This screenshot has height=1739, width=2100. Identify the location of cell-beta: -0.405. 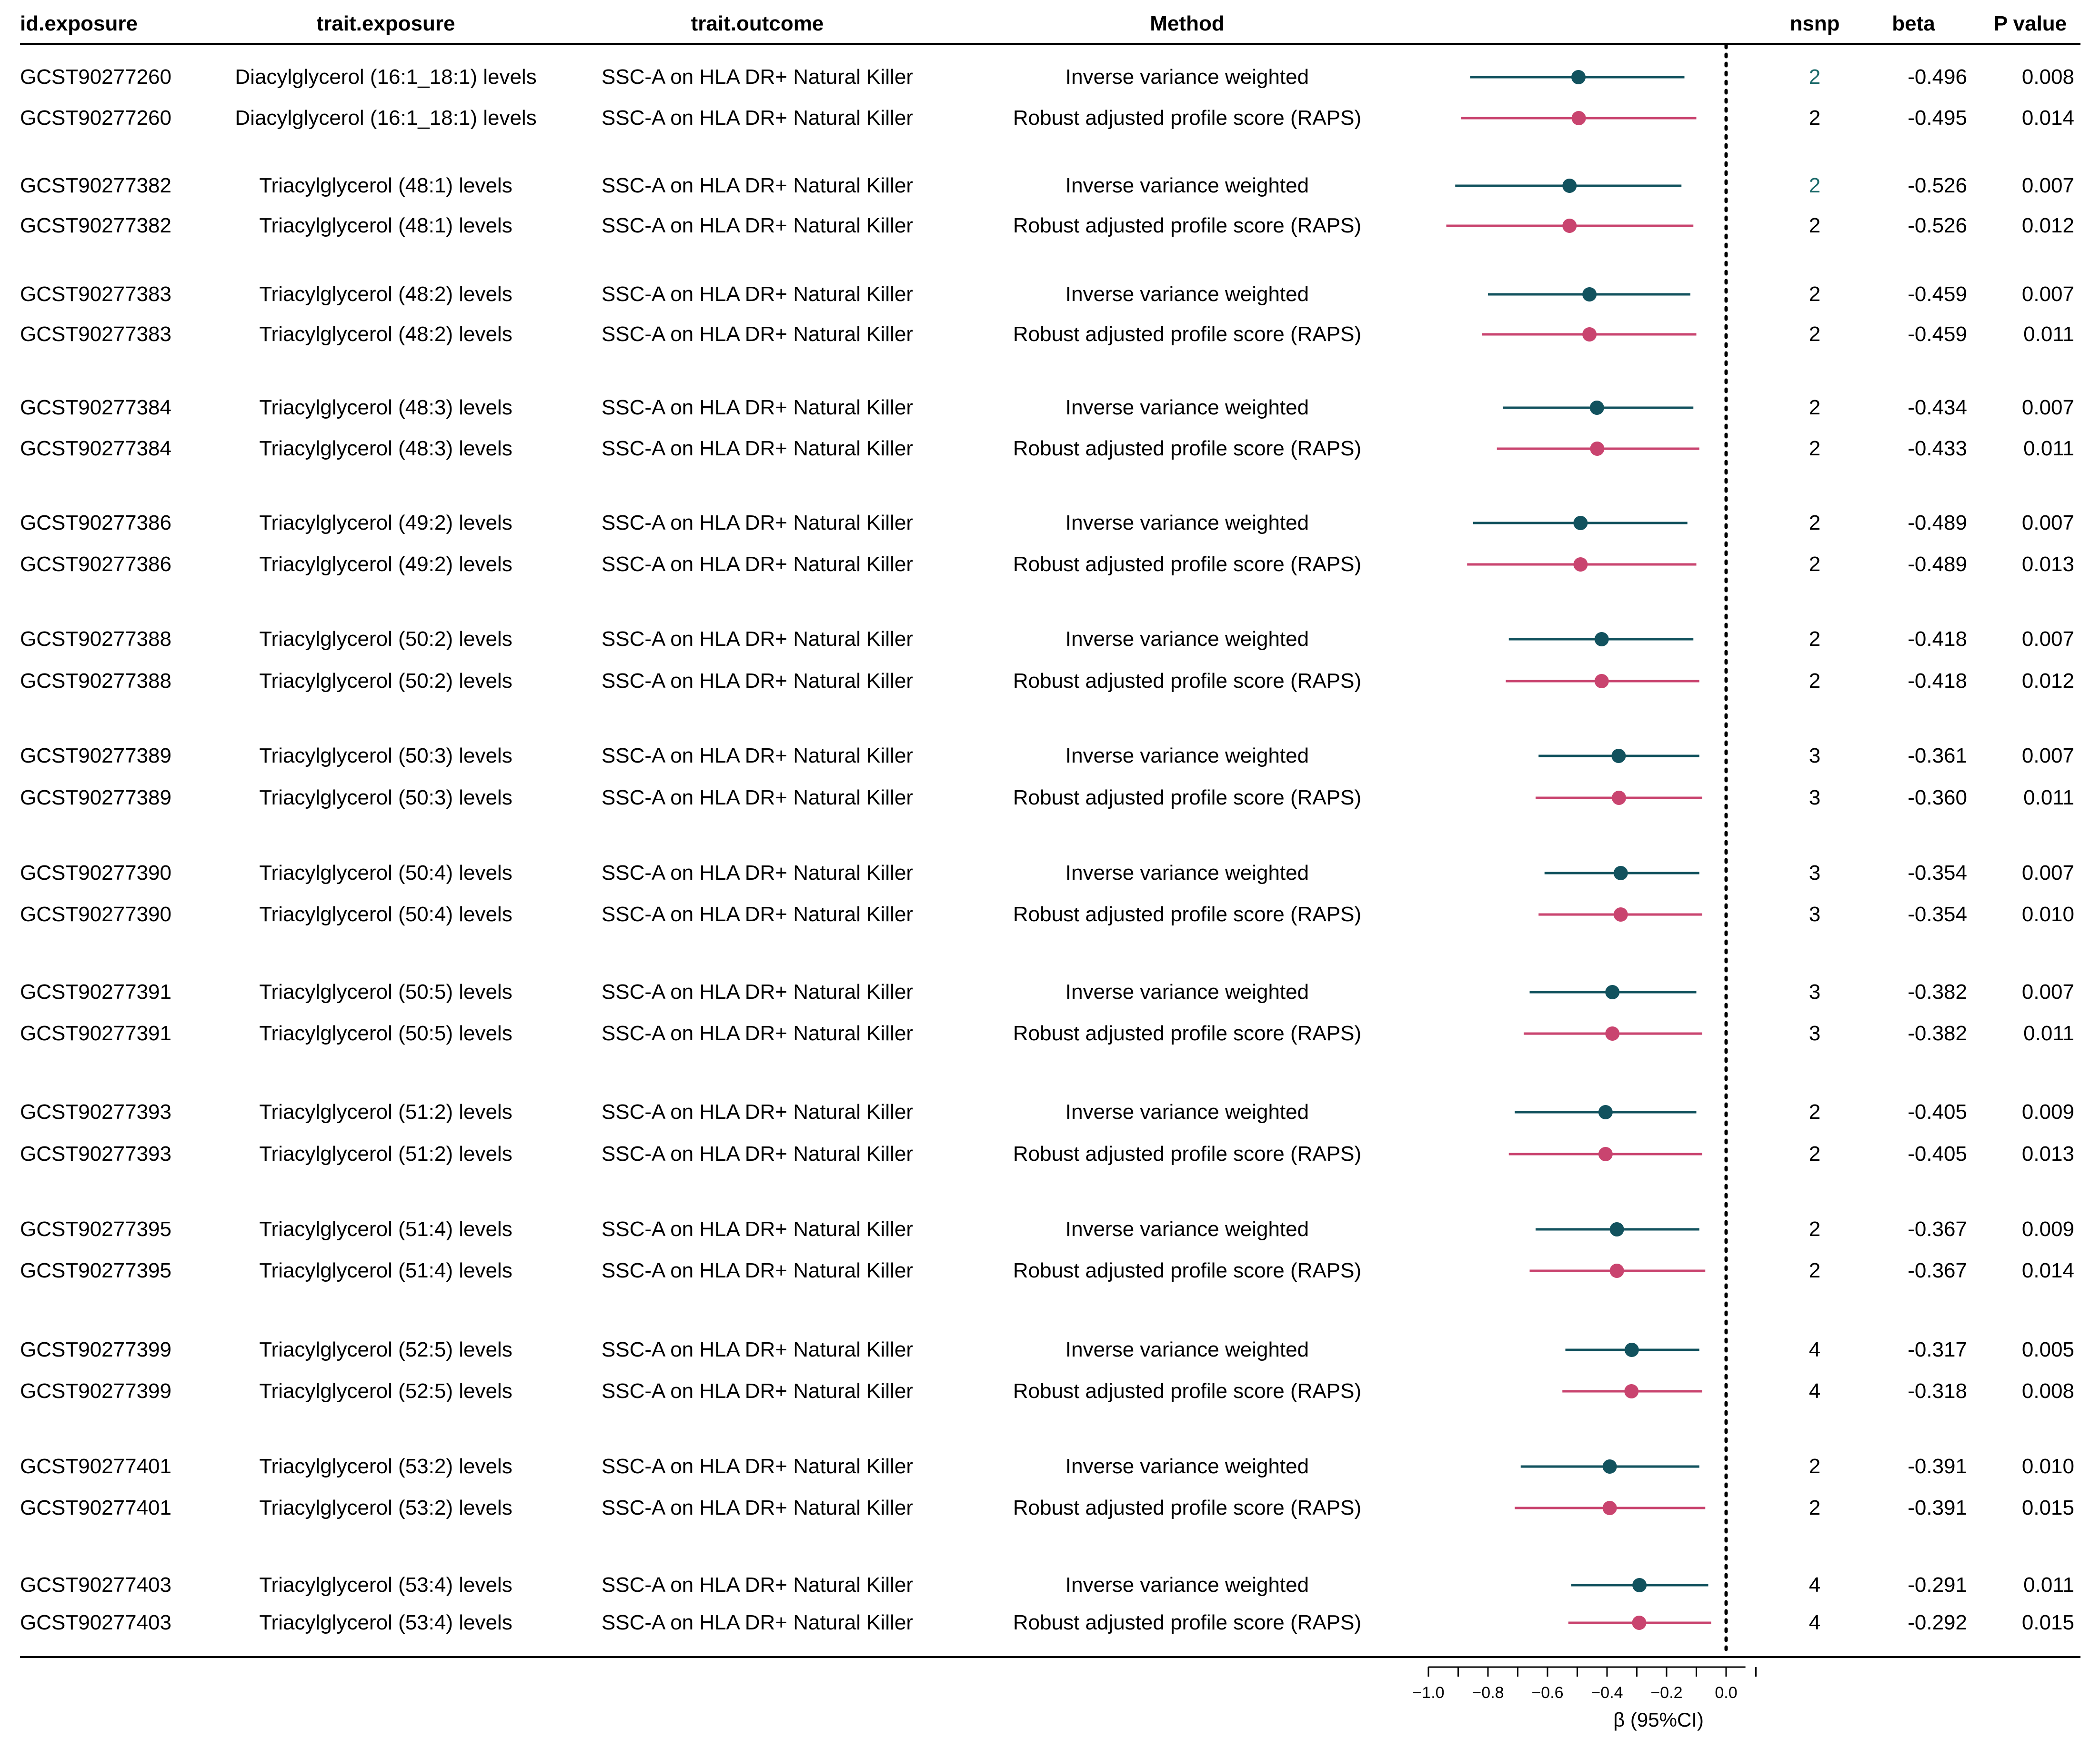
(1937, 1154).